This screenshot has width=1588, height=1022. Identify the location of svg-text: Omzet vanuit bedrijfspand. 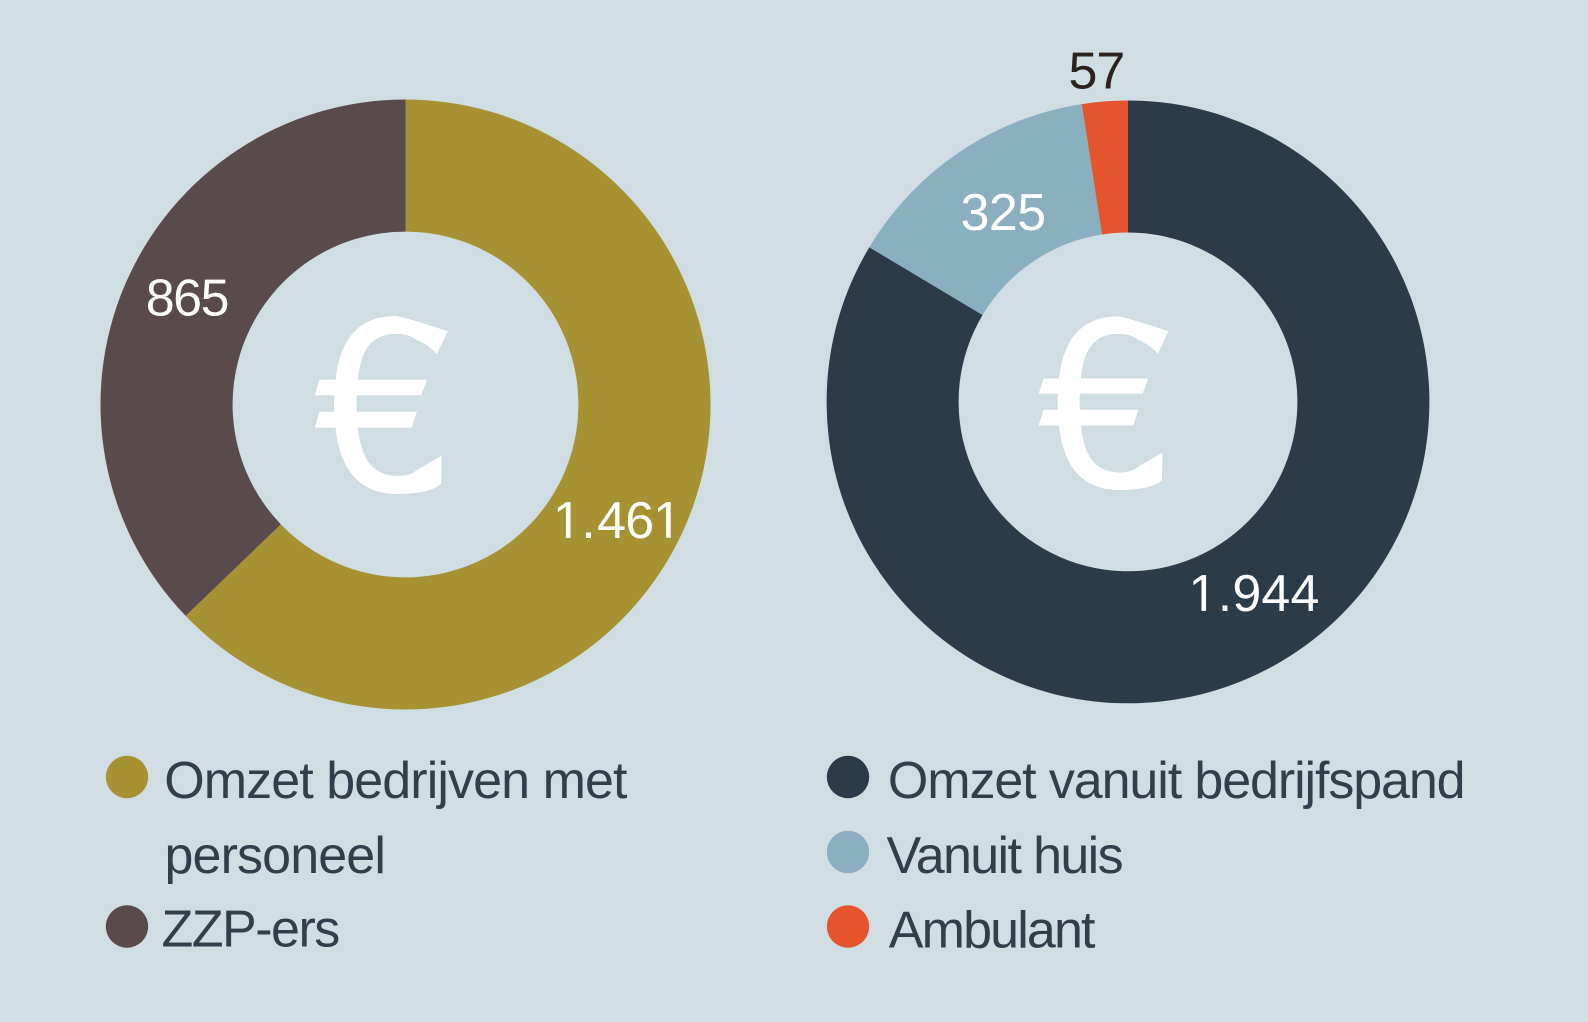
(1177, 781).